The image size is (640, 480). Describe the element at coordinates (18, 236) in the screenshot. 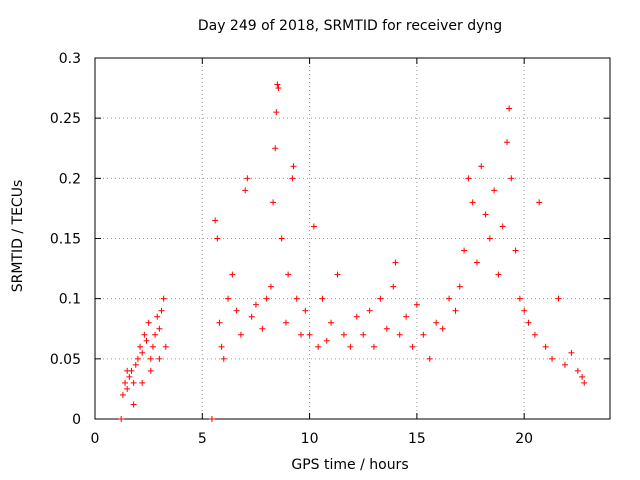

I see `y-axis-label: SRMTID / TECUs` at that location.